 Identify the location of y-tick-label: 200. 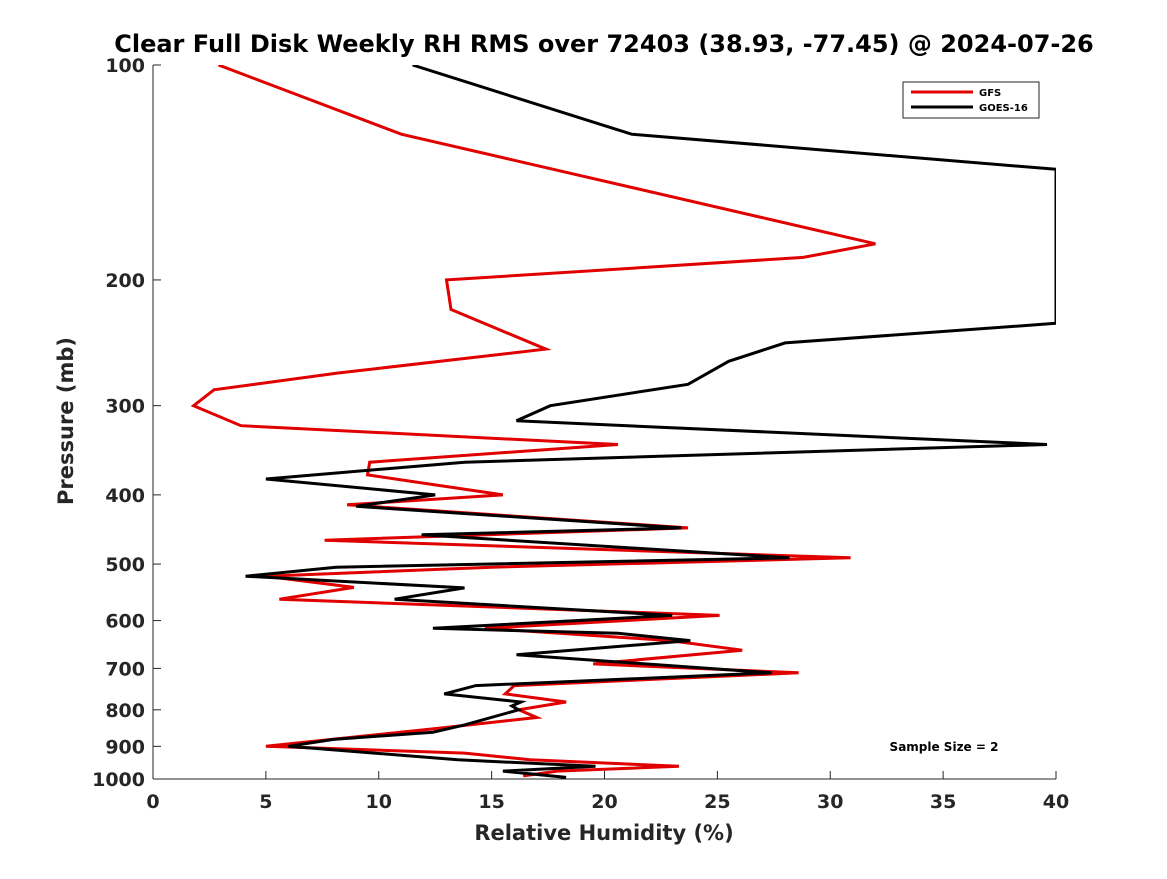
(125, 281).